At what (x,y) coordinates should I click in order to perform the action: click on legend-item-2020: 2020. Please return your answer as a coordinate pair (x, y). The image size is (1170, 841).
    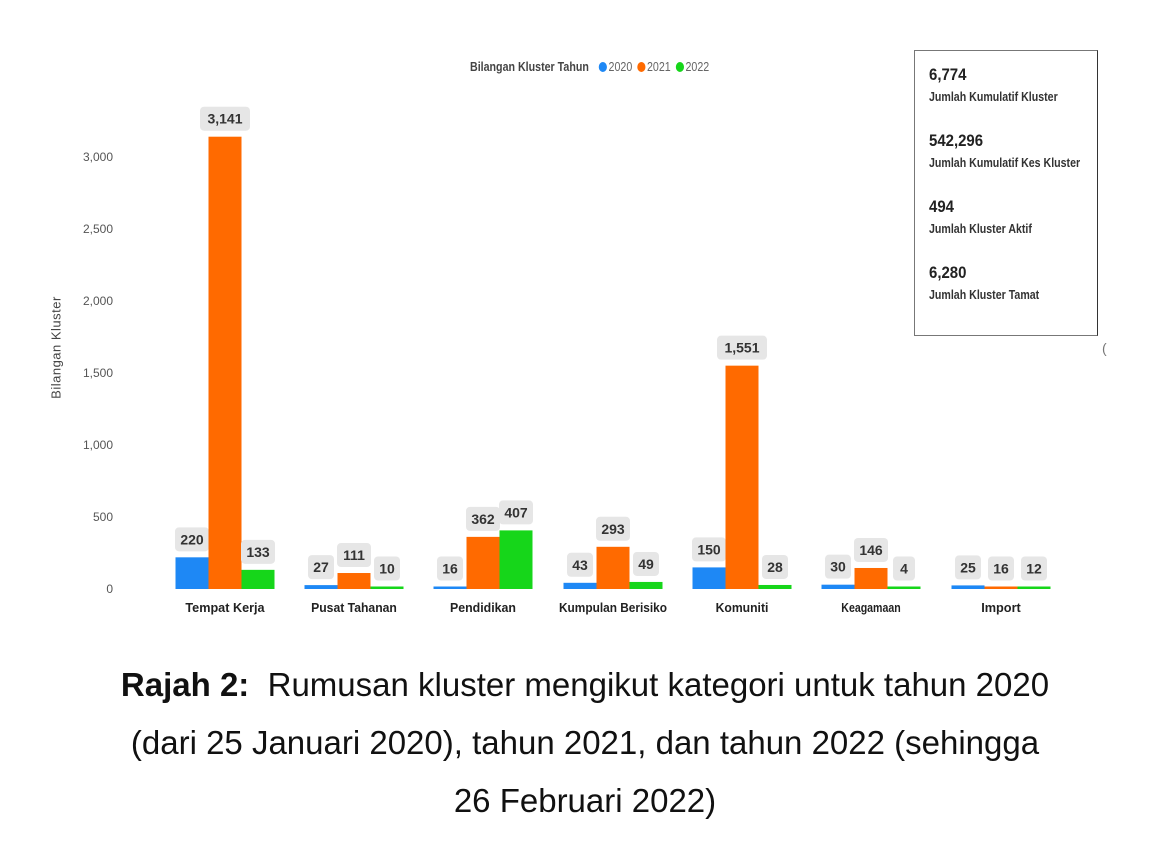
    Looking at the image, I should click on (615, 66).